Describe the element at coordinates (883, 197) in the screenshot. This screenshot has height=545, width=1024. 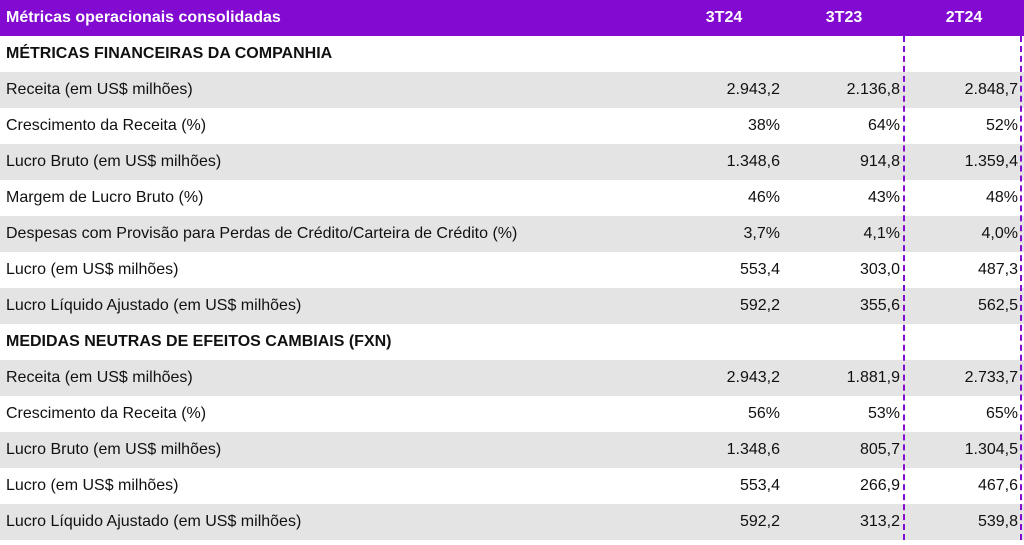
I see `cell-3t23: 43%` at that location.